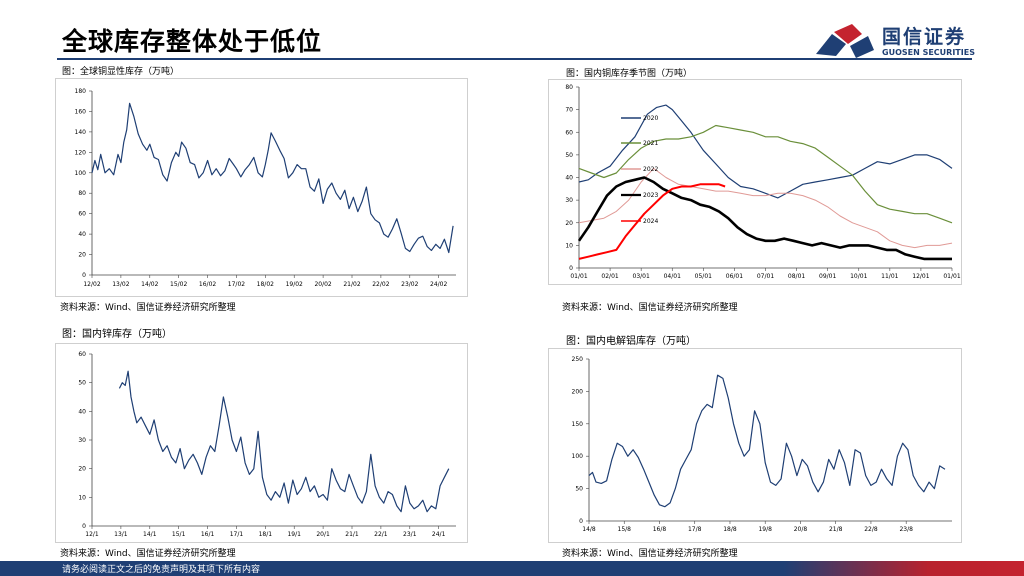 The image size is (1024, 576). I want to click on logo-cn-text: 国信证券, so click(924, 37).